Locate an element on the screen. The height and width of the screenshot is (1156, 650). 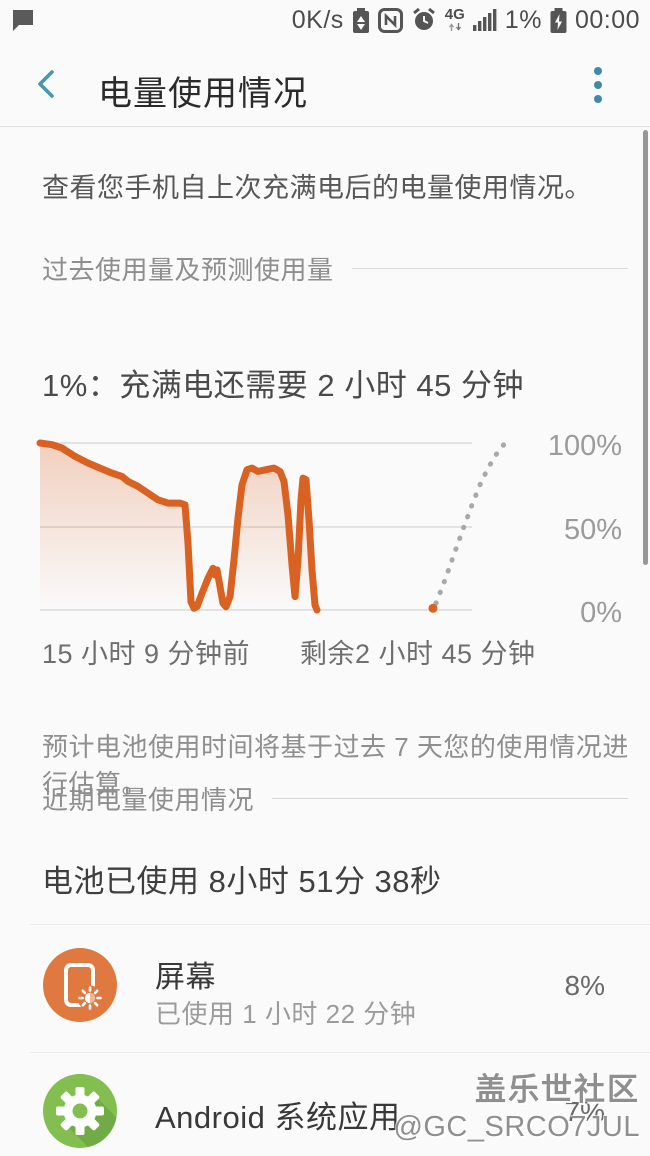
network-type: 4G is located at coordinates (455, 19).